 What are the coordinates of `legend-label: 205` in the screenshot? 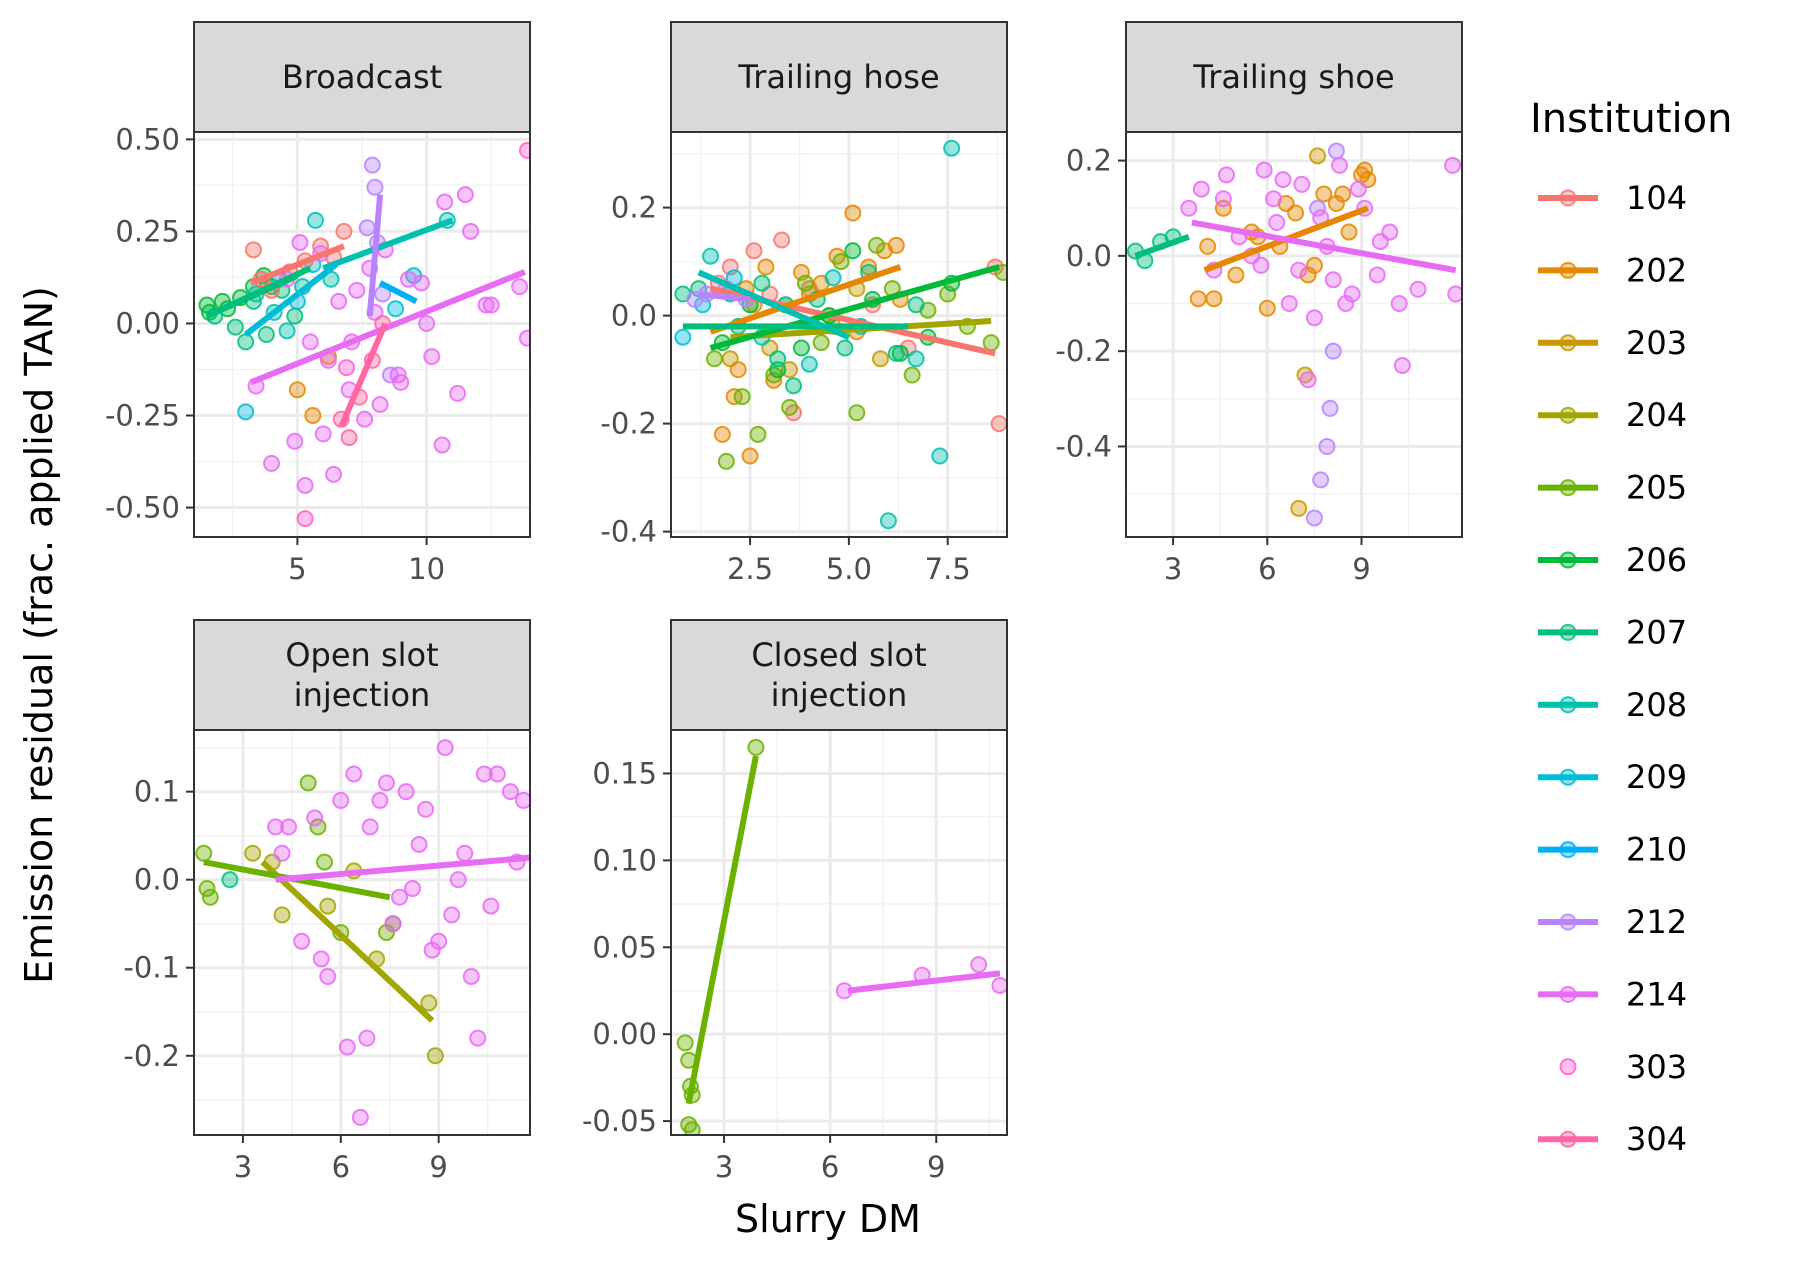 It's located at (1656, 488).